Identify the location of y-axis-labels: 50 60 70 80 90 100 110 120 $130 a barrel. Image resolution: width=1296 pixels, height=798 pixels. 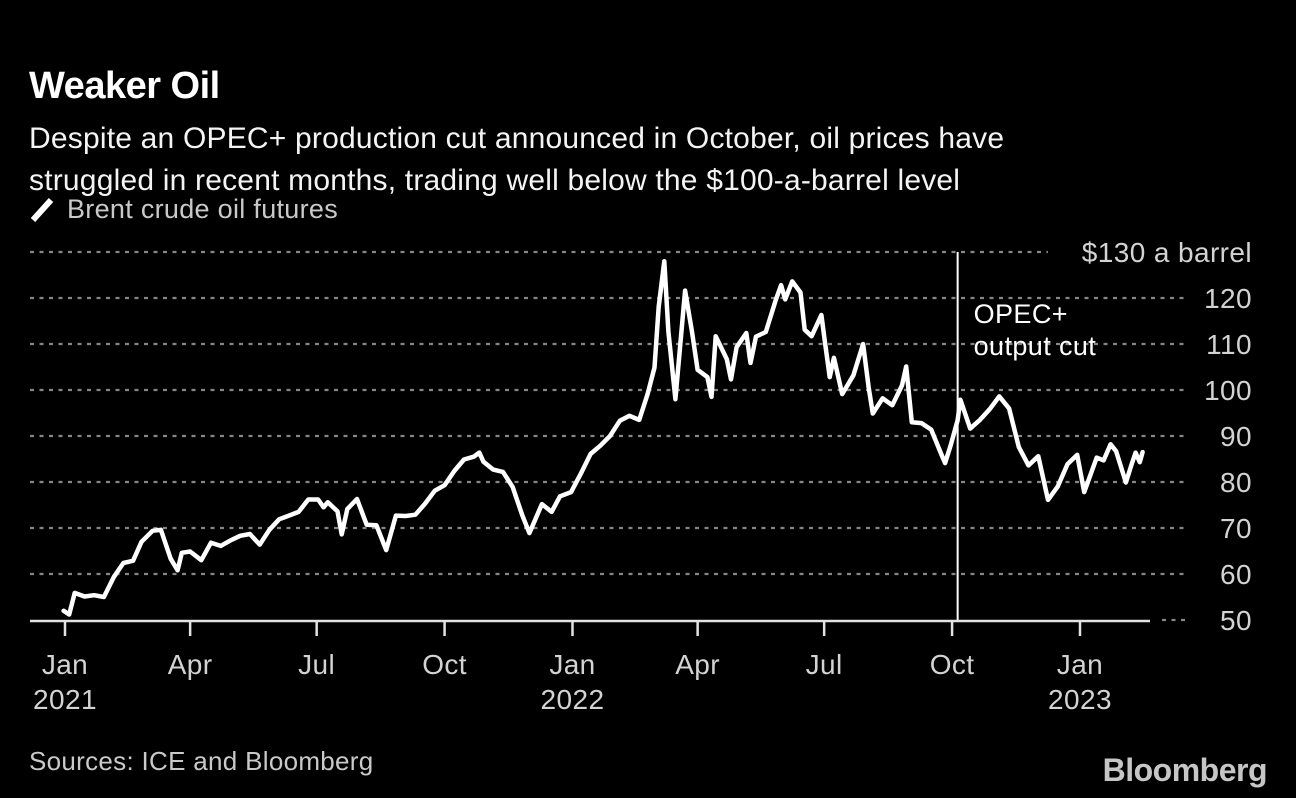
(1167, 436).